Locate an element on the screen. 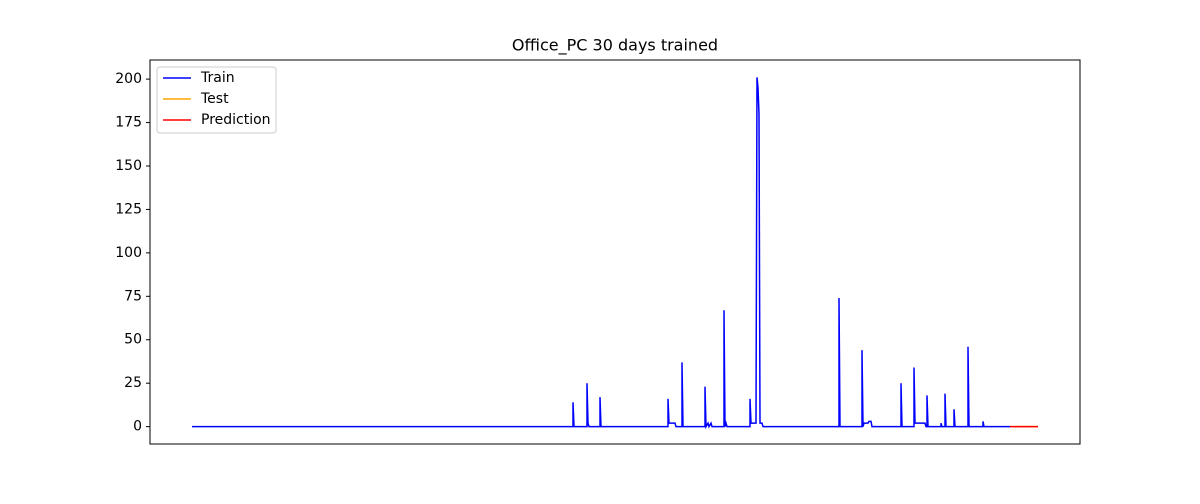  y-tick-label: 200 is located at coordinates (128, 79).